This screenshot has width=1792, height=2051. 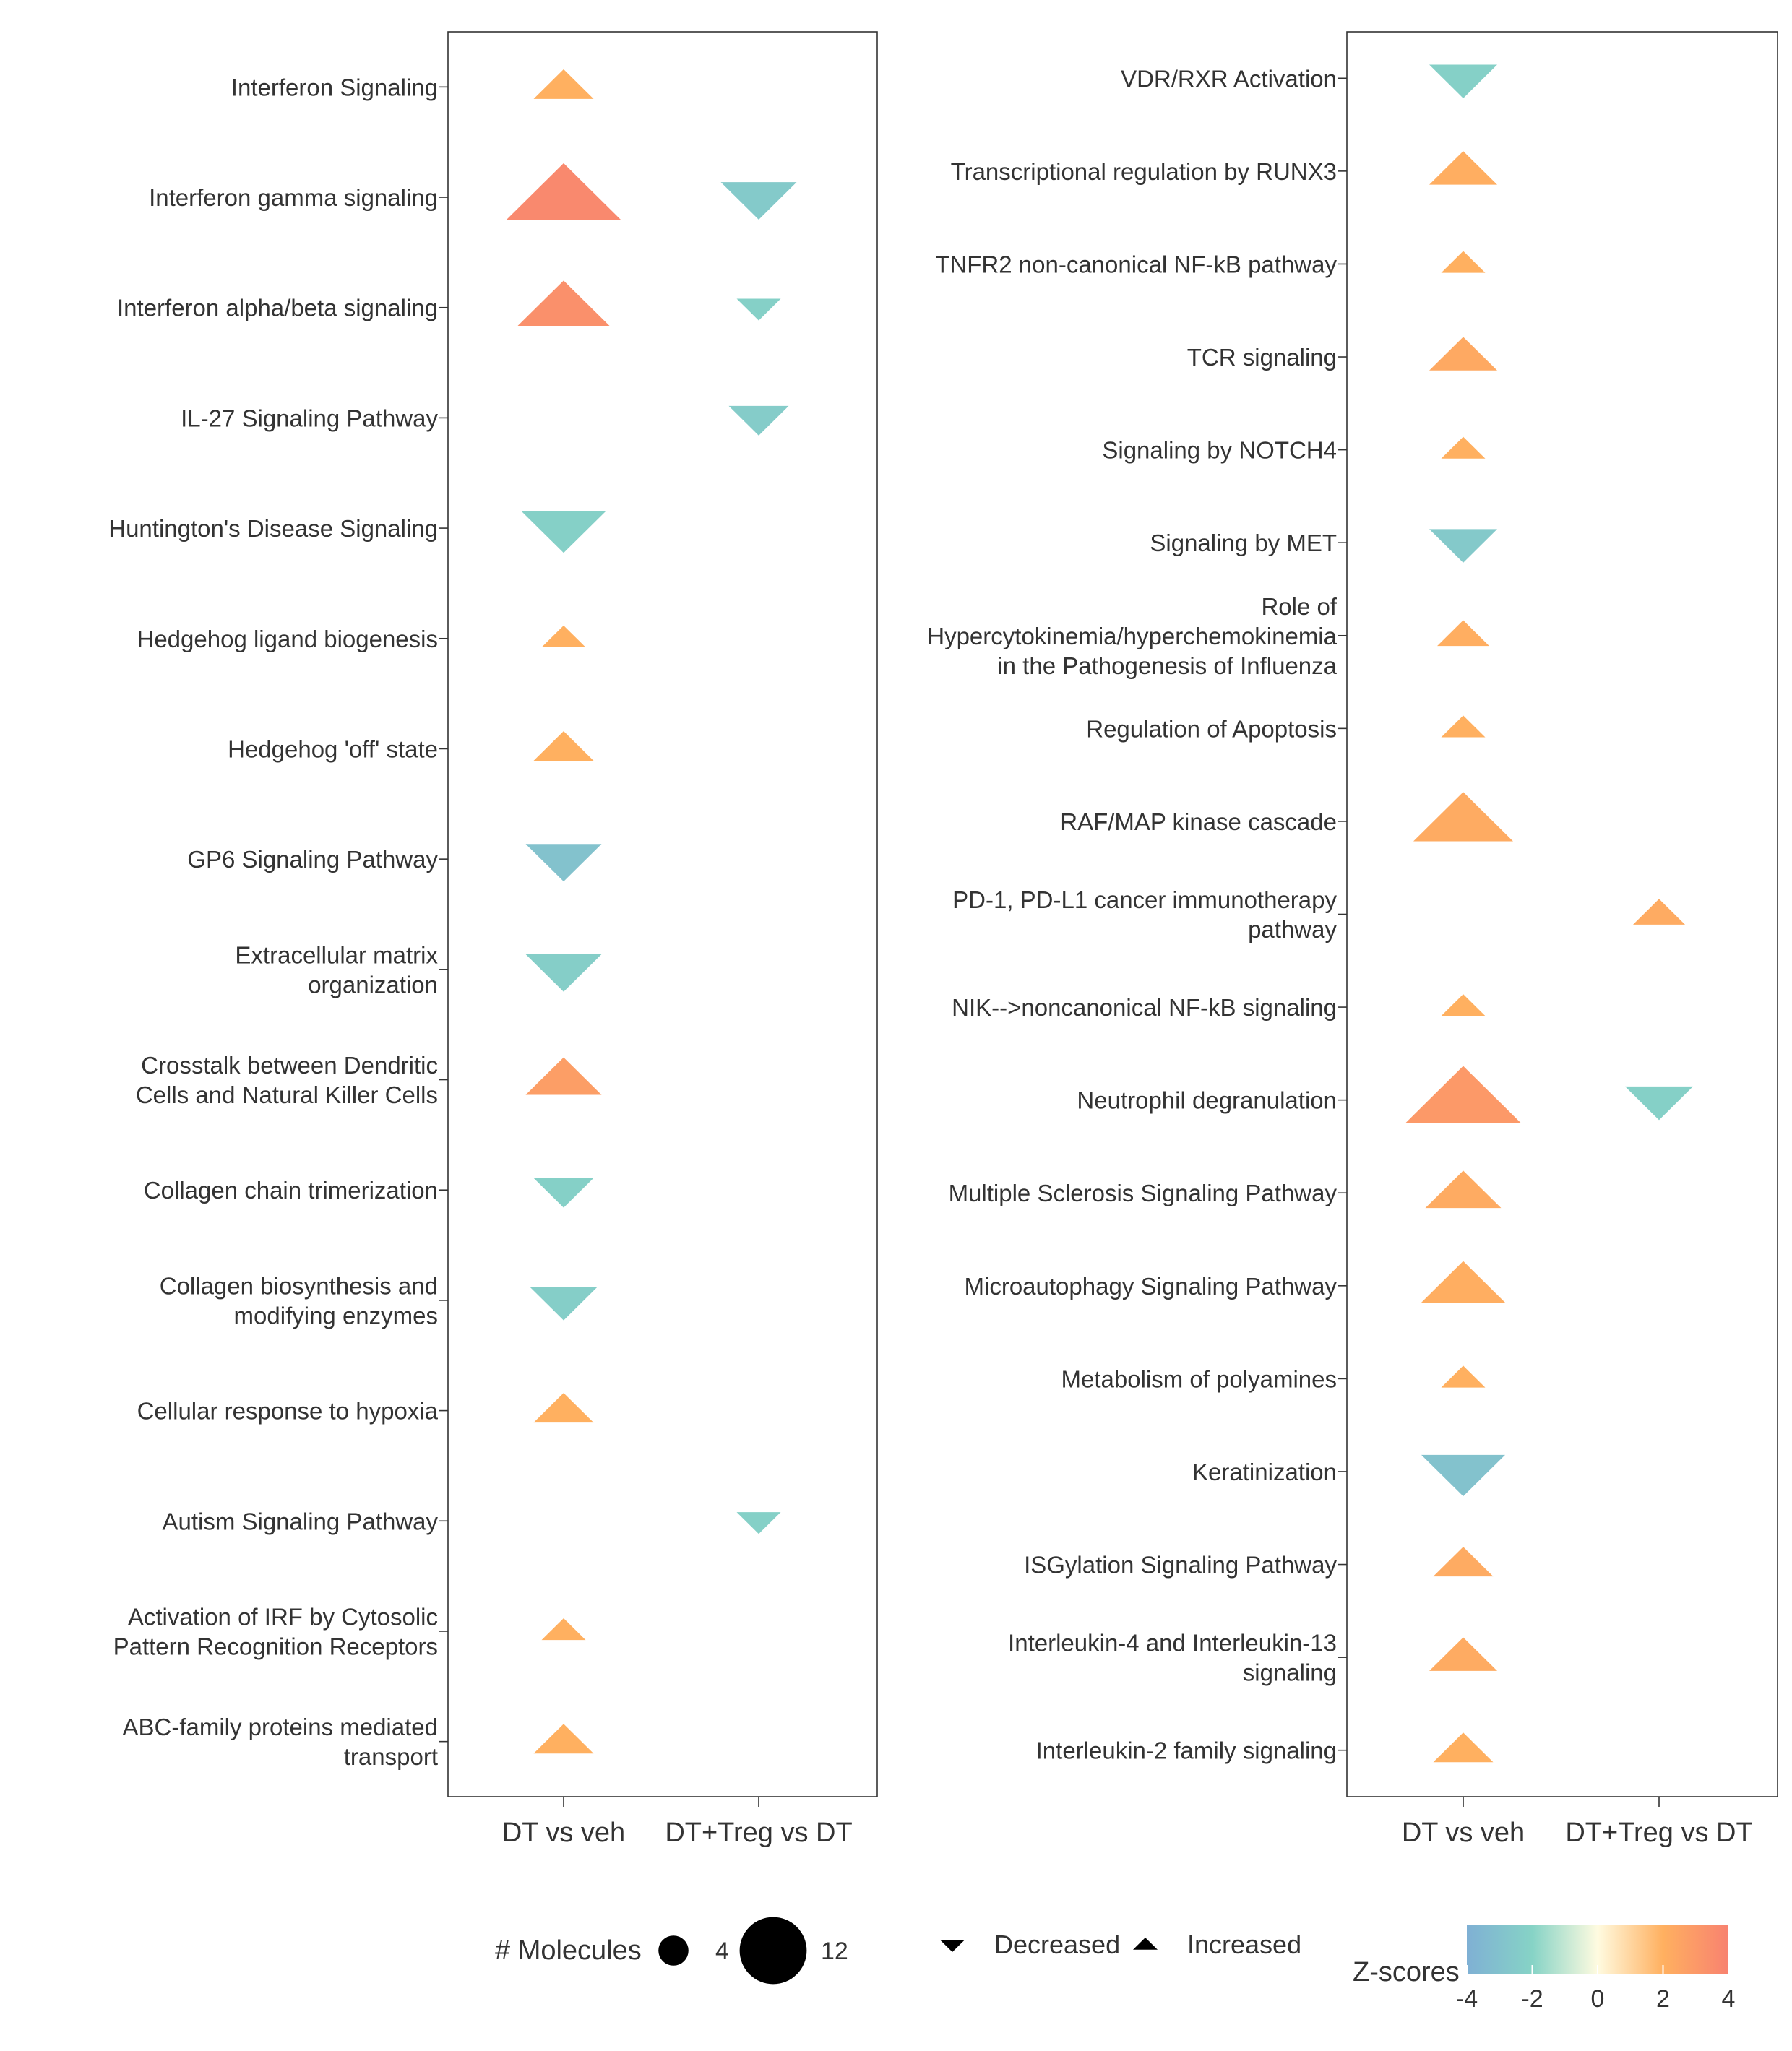 I want to click on y-tick-label-gp6-signaling-pathway: GP6 Signaling Pathway, so click(x=312, y=860).